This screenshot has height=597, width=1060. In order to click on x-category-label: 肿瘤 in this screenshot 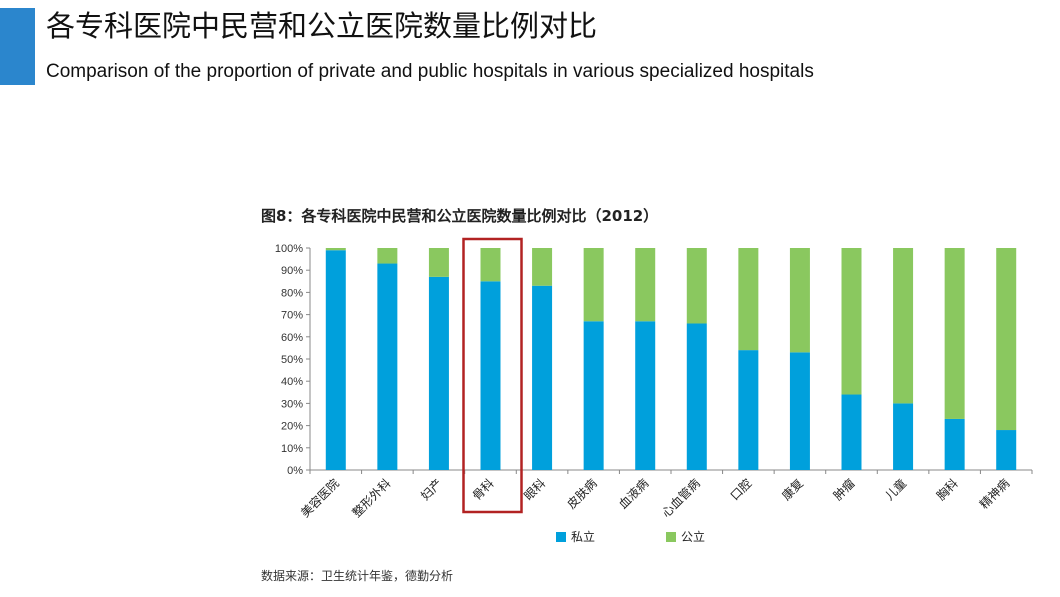, I will do `click(844, 490)`.